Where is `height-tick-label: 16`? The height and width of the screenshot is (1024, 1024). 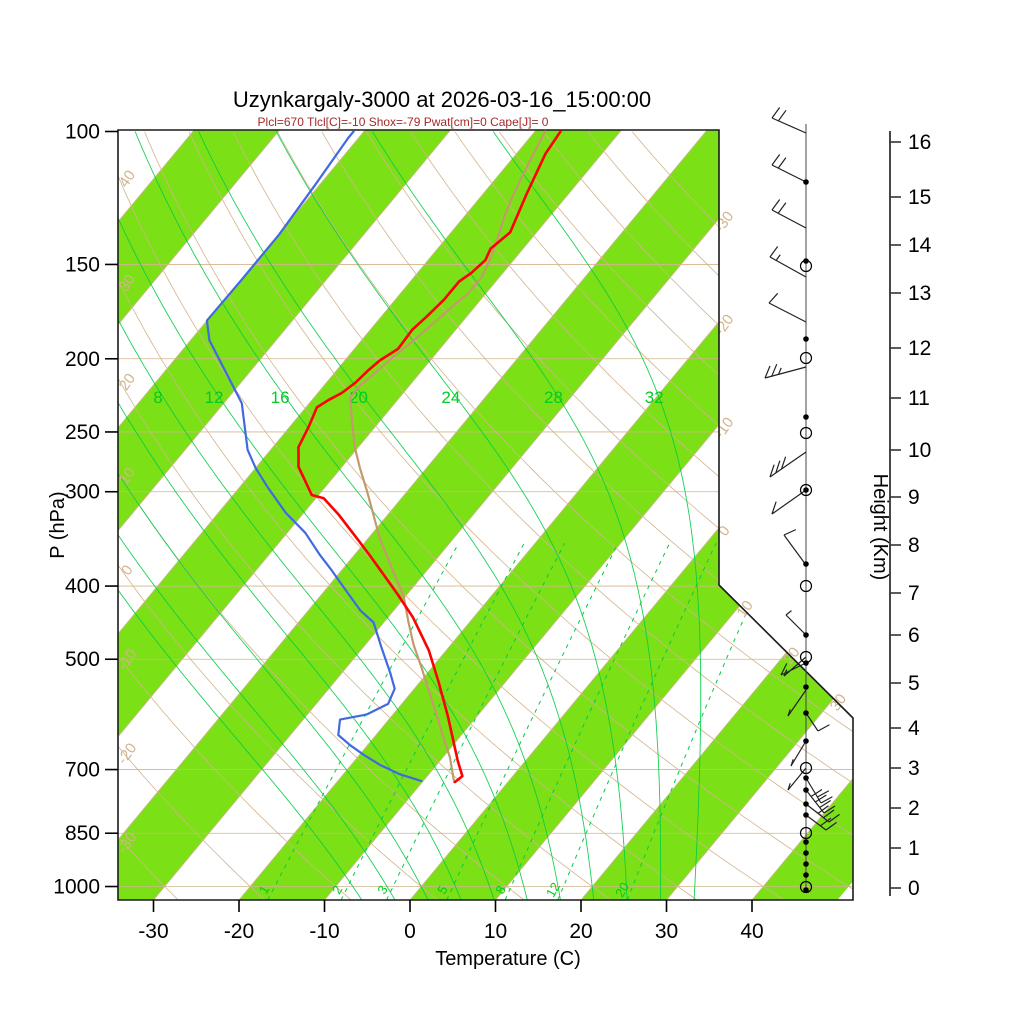
height-tick-label: 16 is located at coordinates (919, 142).